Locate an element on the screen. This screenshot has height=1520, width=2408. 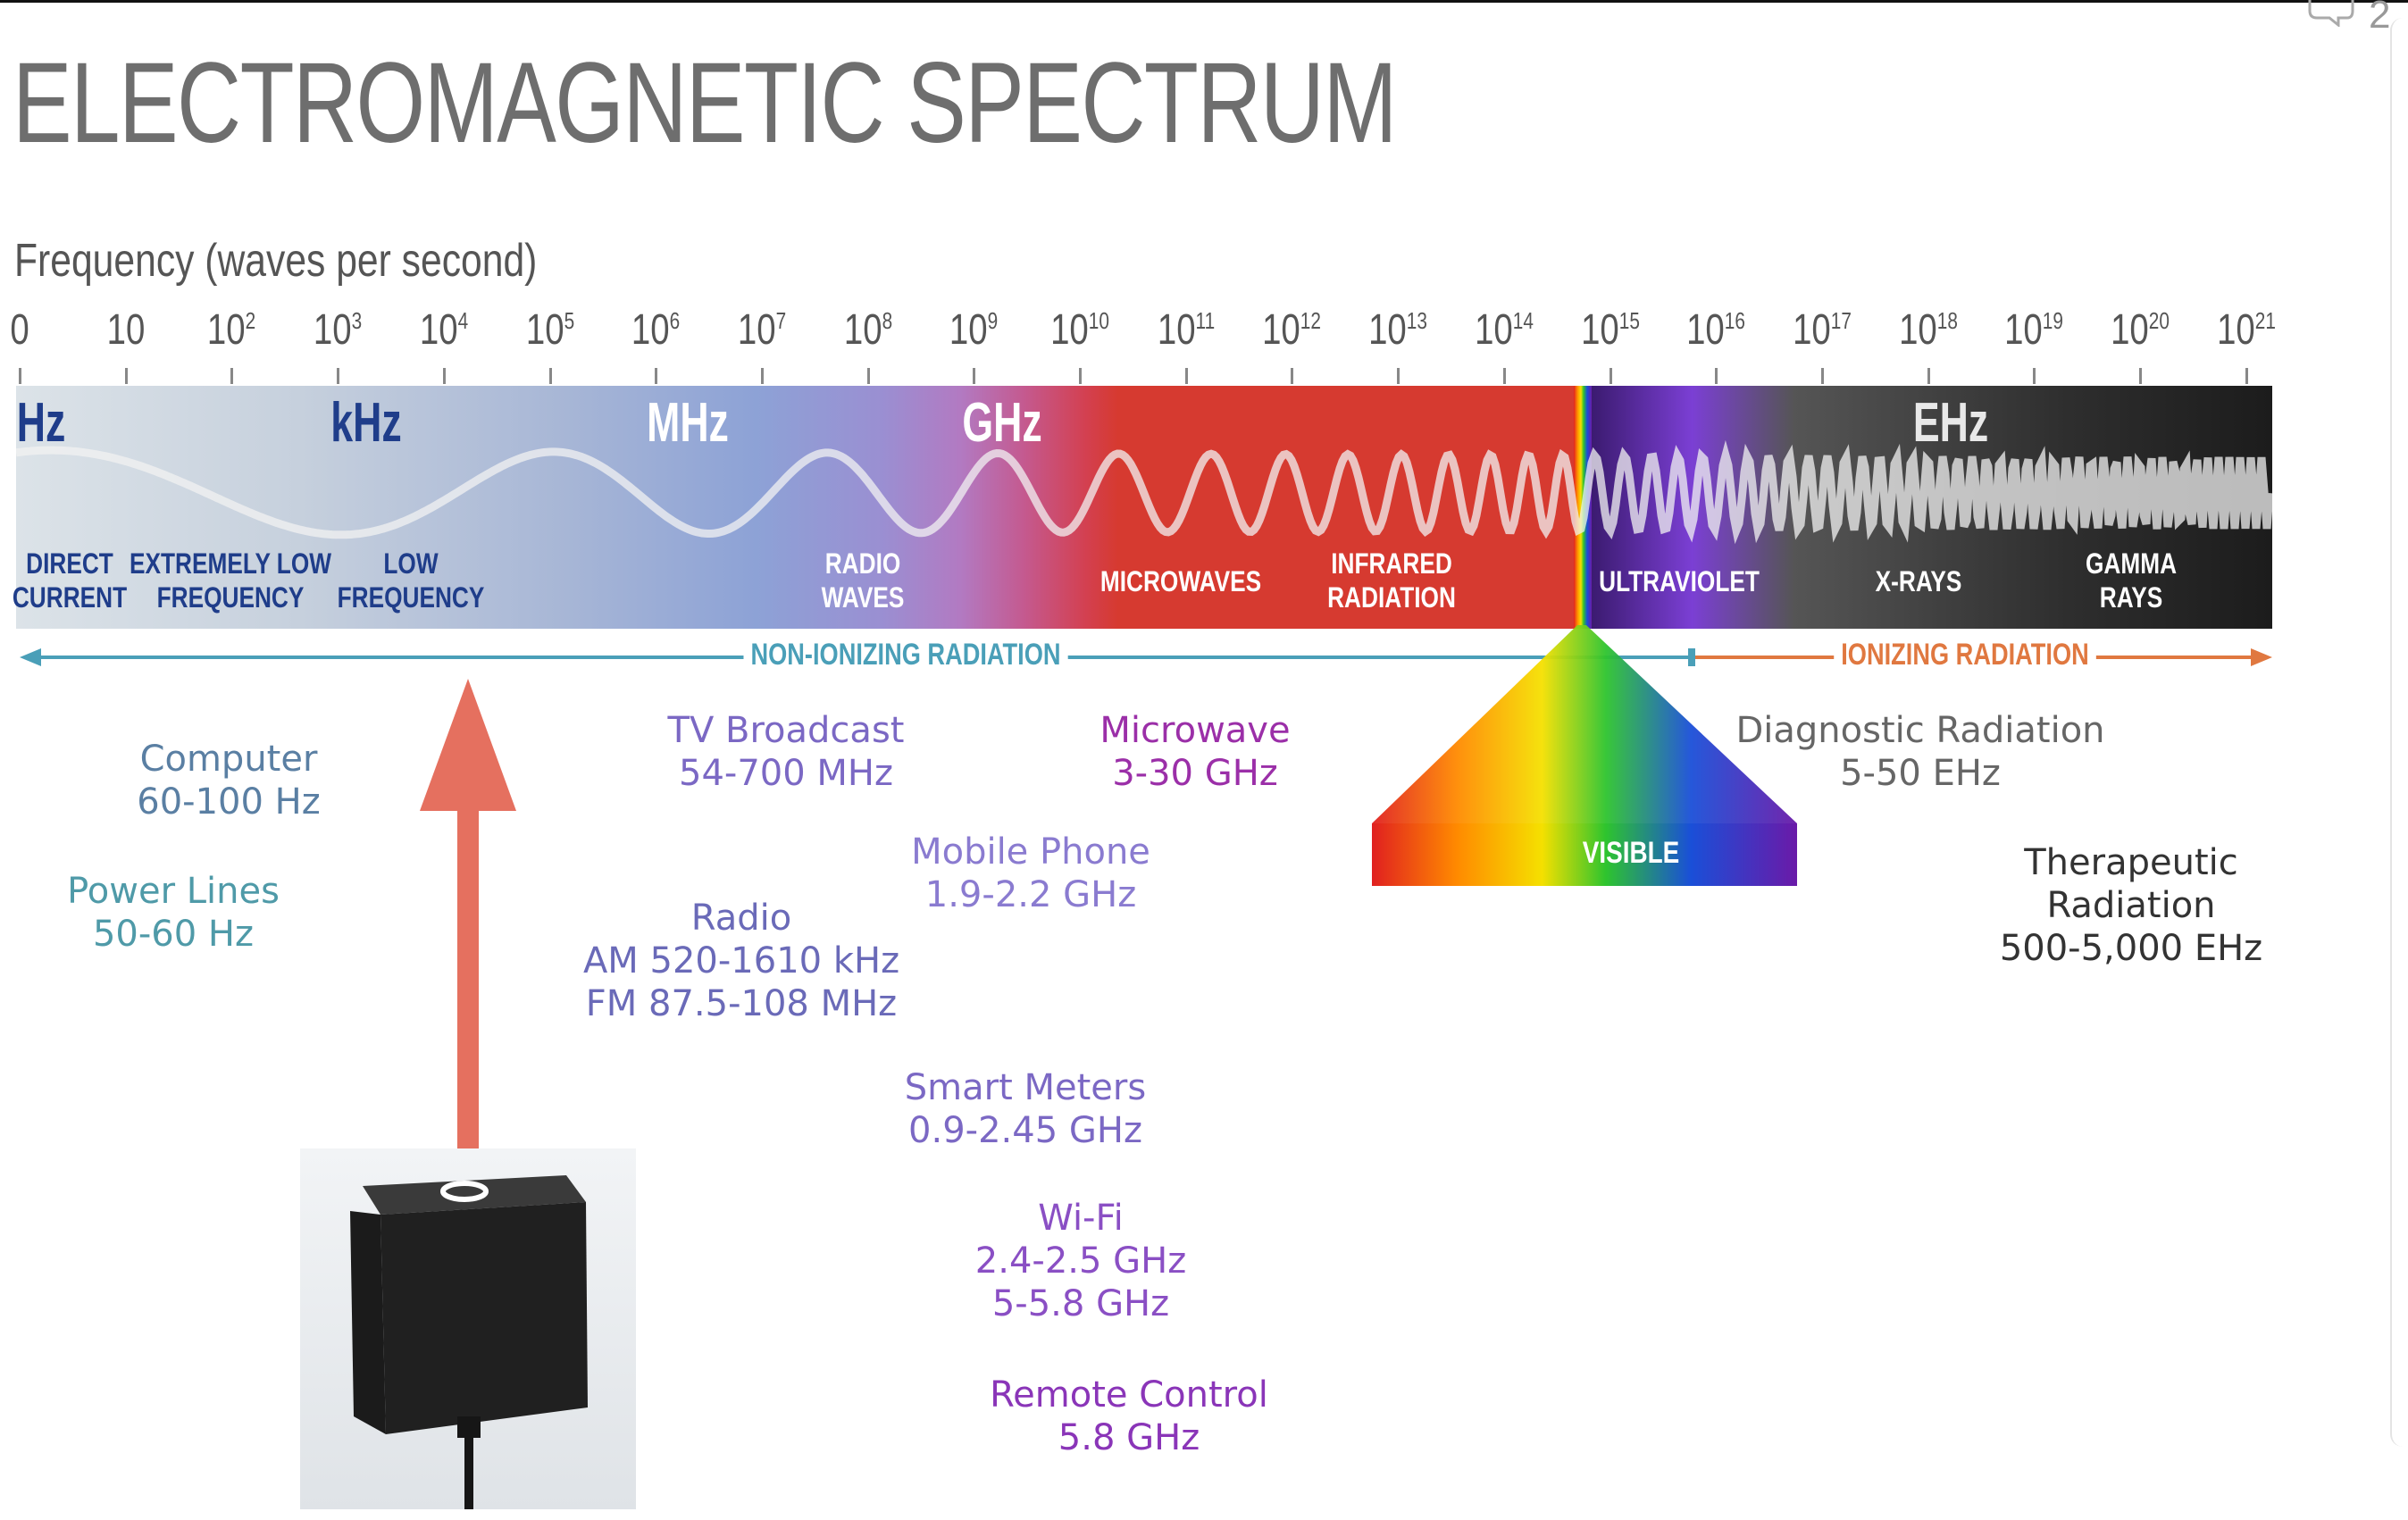
up-arrow is located at coordinates (468, 915).